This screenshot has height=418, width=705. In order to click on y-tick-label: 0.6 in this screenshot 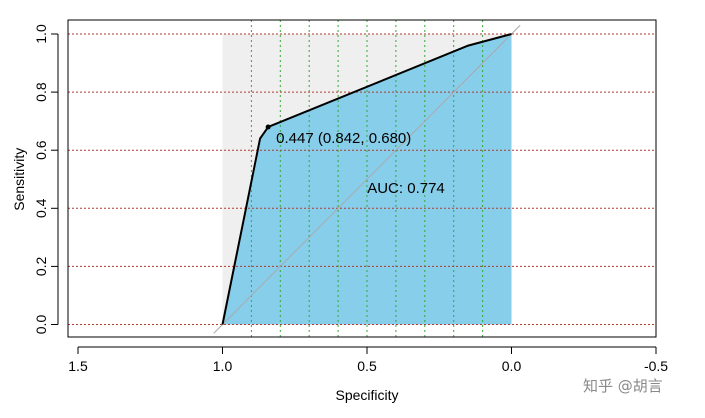, I will do `click(41, 150)`.